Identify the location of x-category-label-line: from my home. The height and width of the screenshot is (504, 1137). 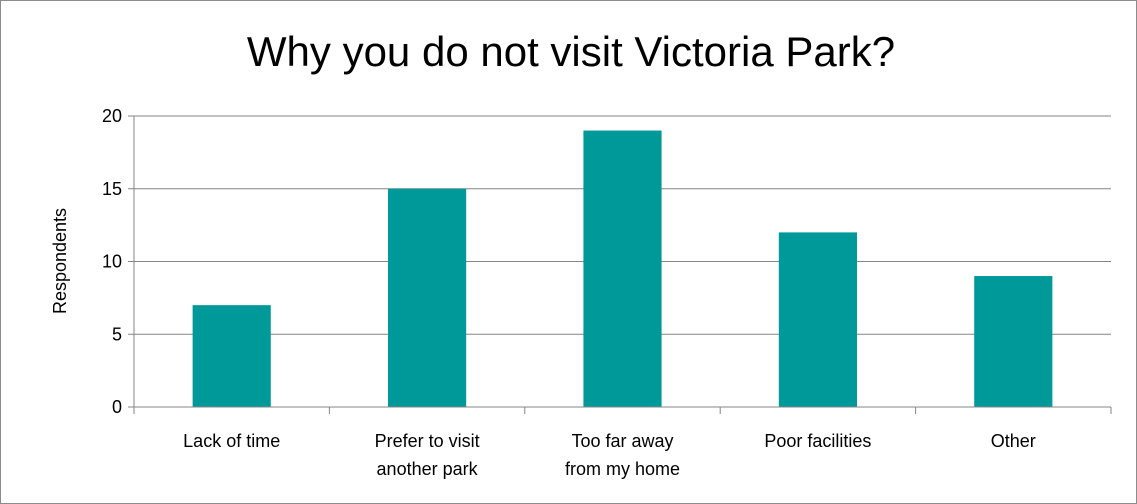
(622, 469).